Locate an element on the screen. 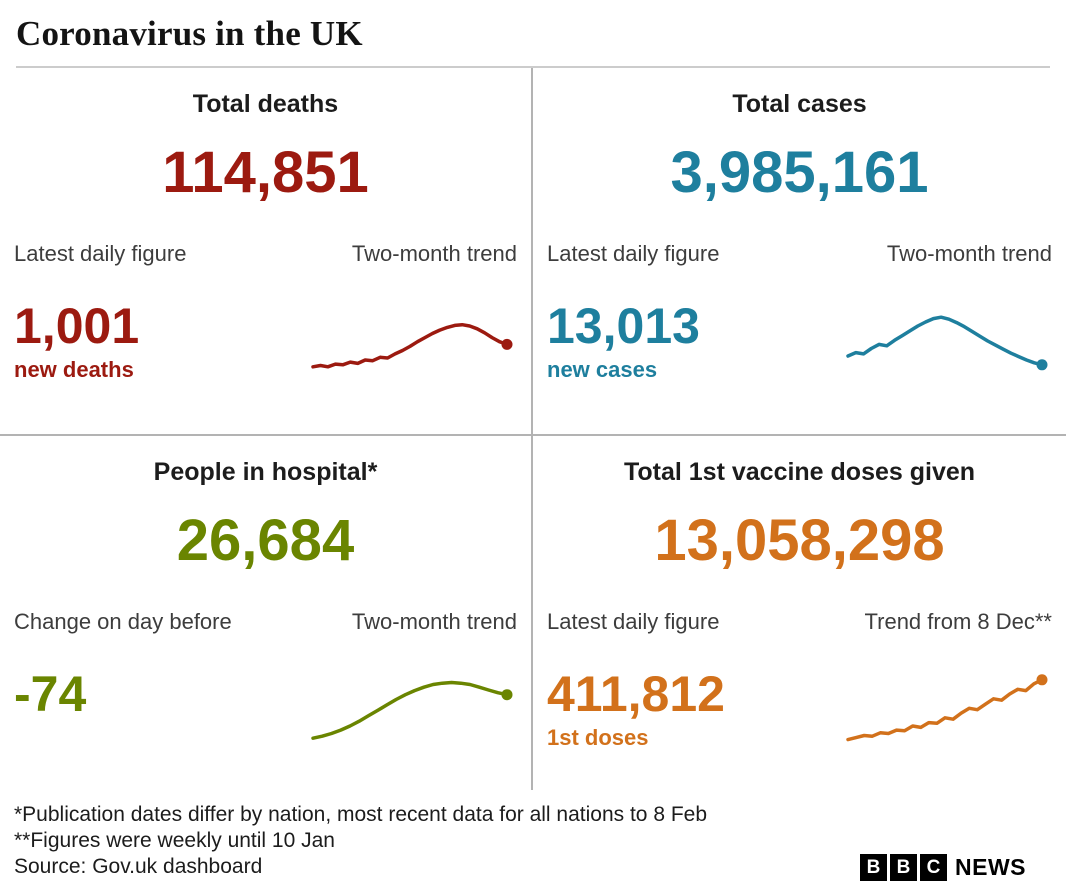 This screenshot has width=1066, height=895. total-cases-value: 3,985,161 is located at coordinates (799, 172).